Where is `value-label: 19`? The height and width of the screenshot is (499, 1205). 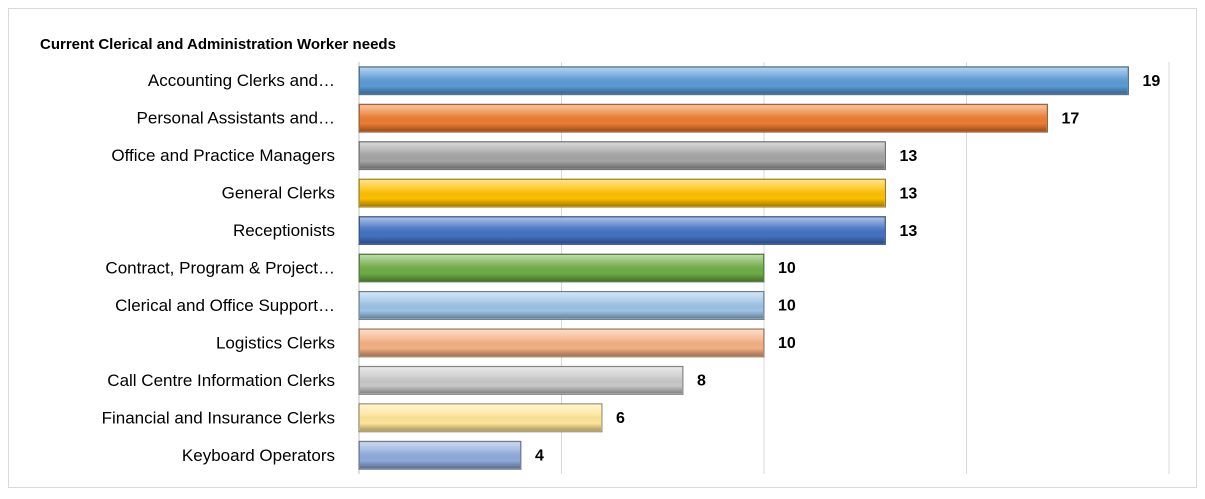 value-label: 19 is located at coordinates (1152, 81).